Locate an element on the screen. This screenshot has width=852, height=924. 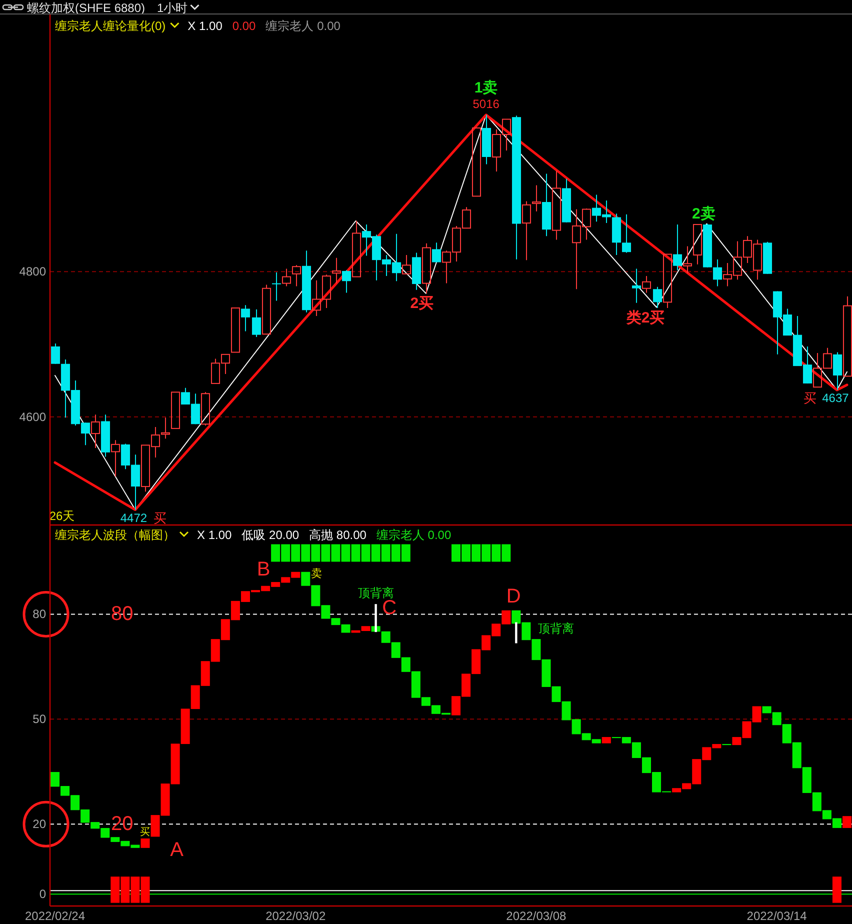
annotation: 高抛 80.00 is located at coordinates (338, 535).